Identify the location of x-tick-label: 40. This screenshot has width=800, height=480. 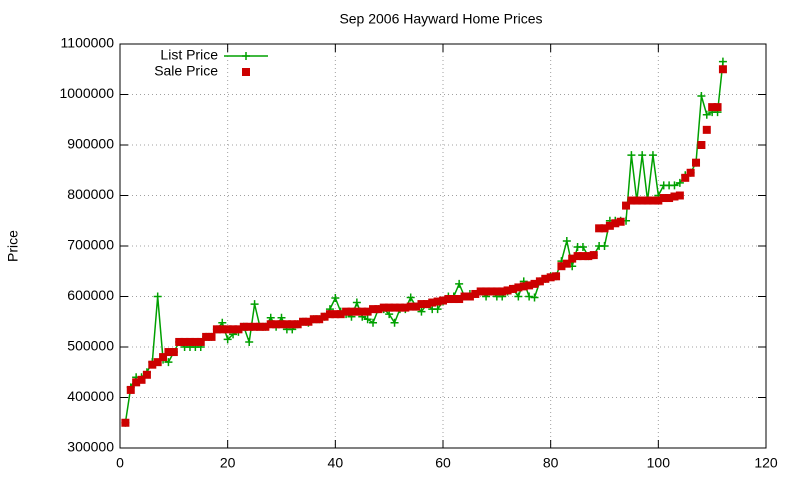
(336, 463).